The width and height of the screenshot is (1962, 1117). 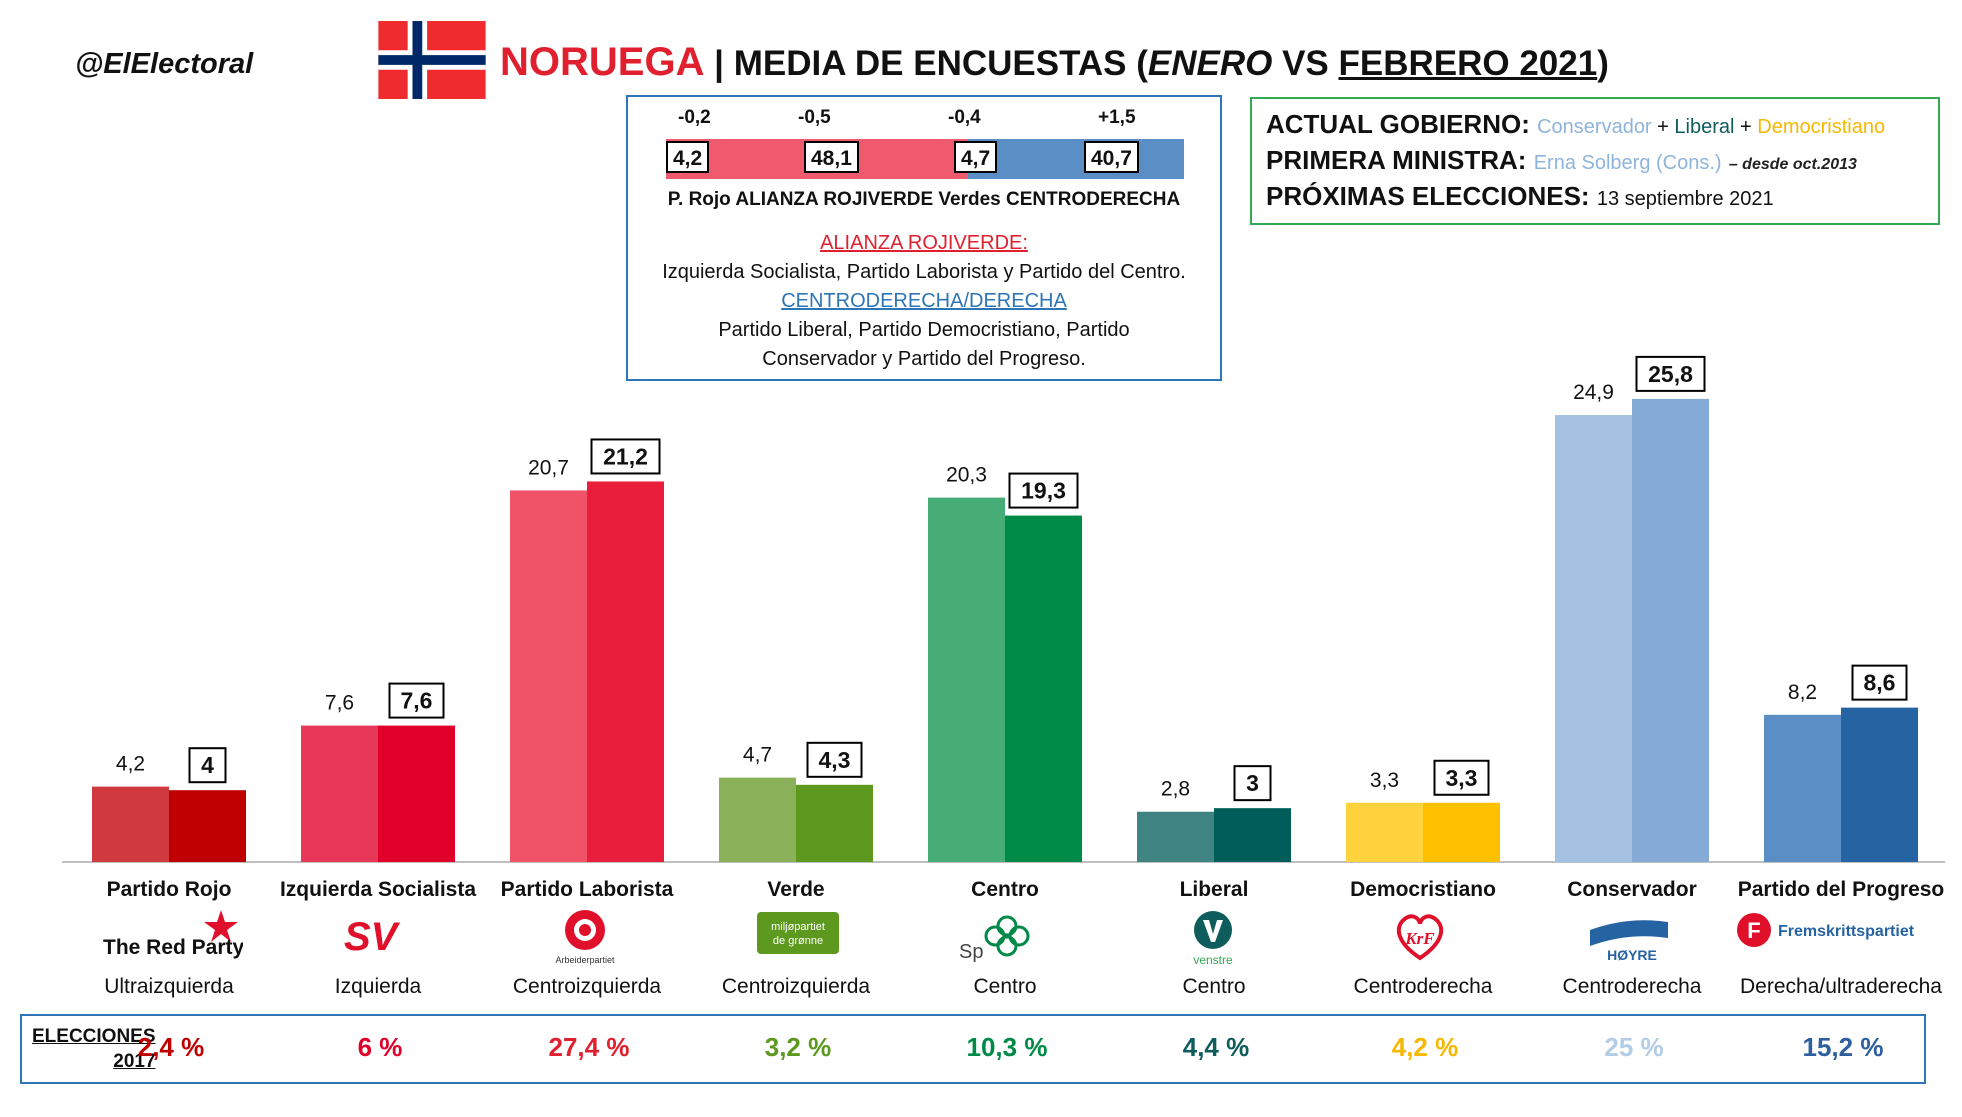 What do you see at coordinates (1632, 889) in the screenshot?
I see `category-label-7: Conservador` at bounding box center [1632, 889].